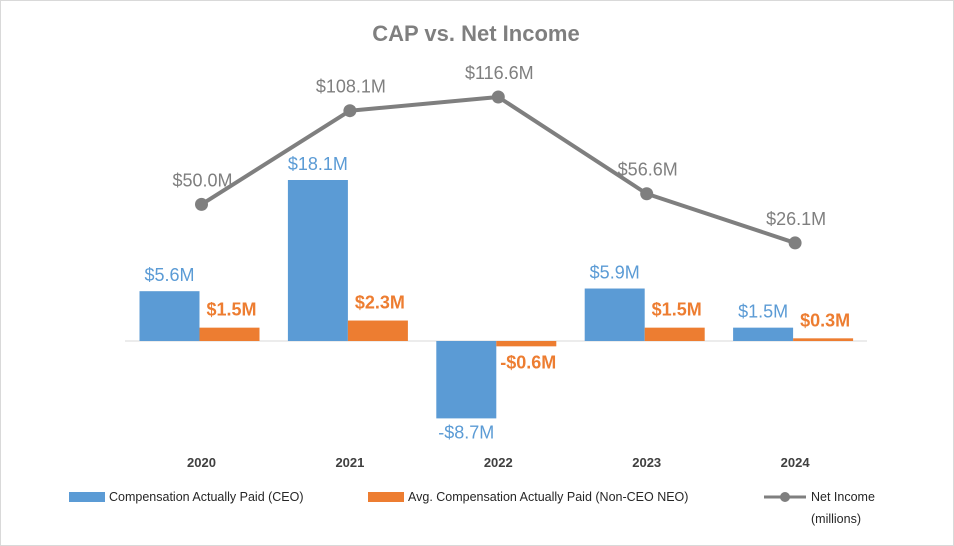  Describe the element at coordinates (229, 334) in the screenshot. I see `non-ceo-bar-2020` at that location.